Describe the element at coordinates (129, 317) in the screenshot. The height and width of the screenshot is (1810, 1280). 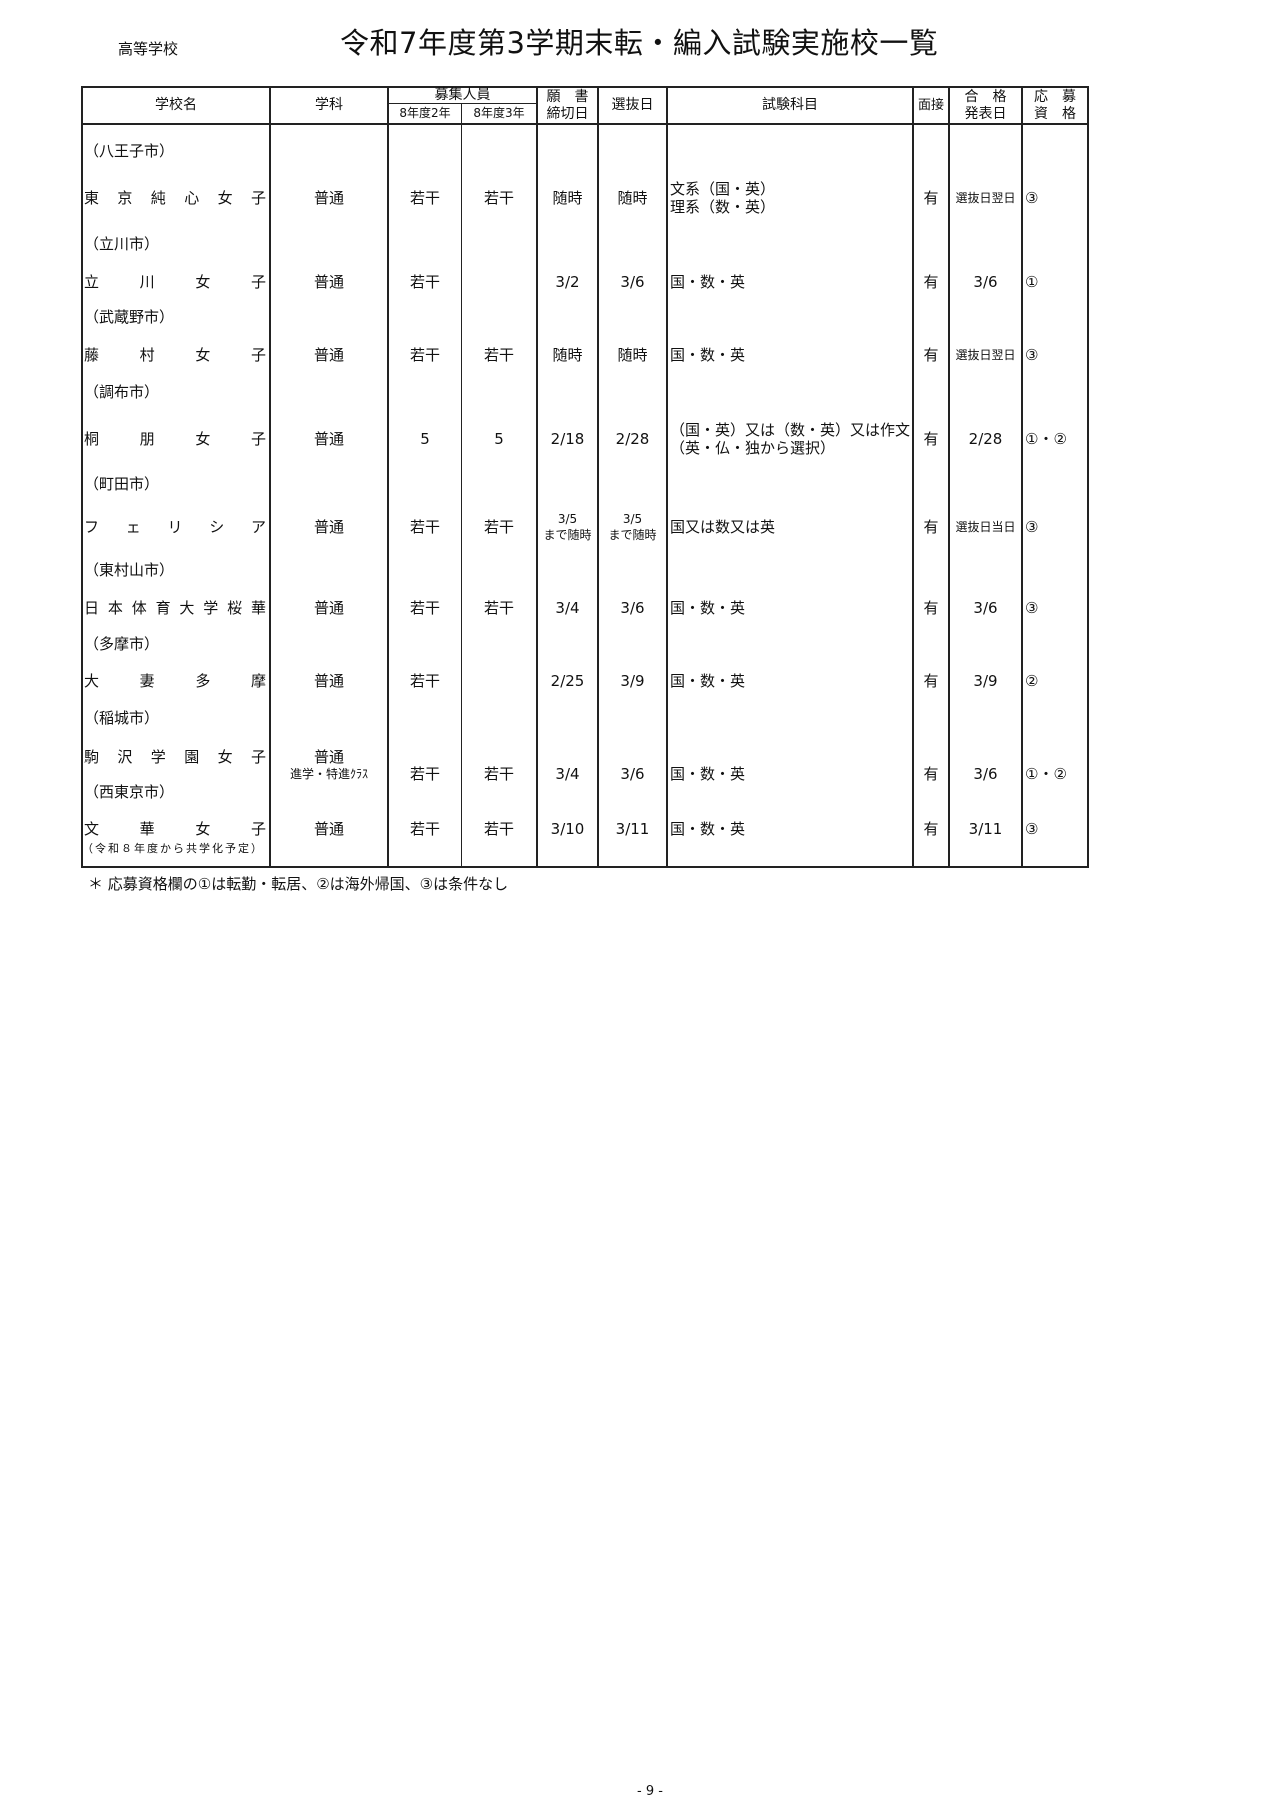
I see `city-label: （武蔵野市）` at that location.